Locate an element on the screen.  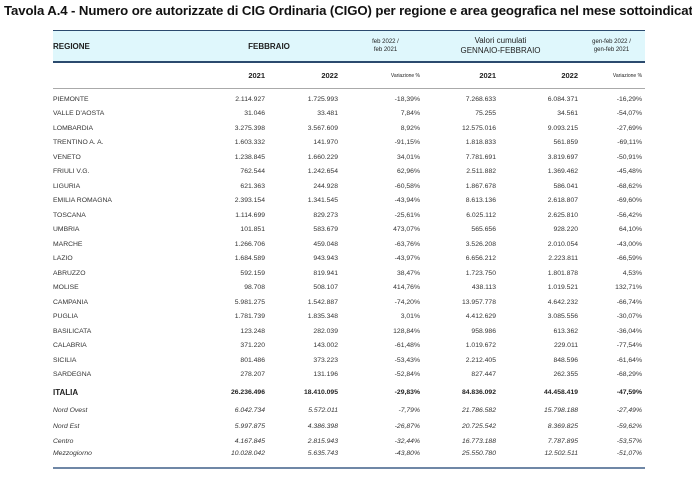
cum-2021: 2.511.882 is located at coordinates (481, 172).